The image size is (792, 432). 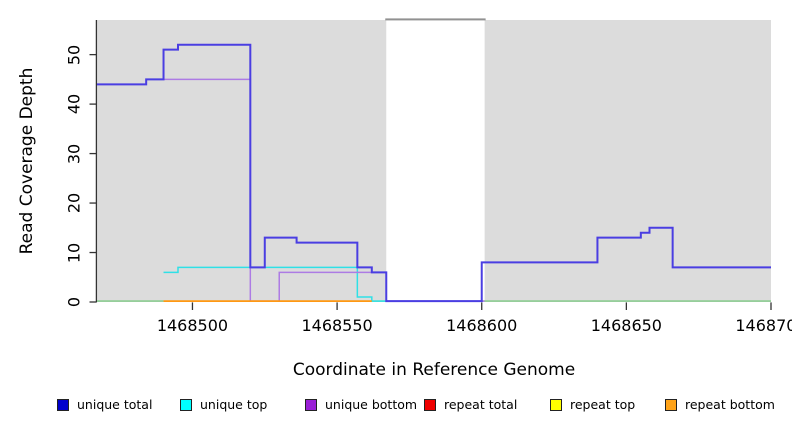 What do you see at coordinates (434, 370) in the screenshot?
I see `x-axis-title: Coordinate in Reference Genome` at bounding box center [434, 370].